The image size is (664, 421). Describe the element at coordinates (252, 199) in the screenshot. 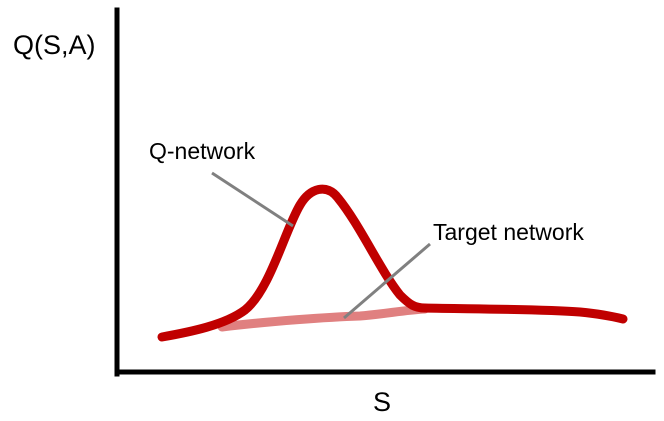

I see `q-network-leader-line` at that location.